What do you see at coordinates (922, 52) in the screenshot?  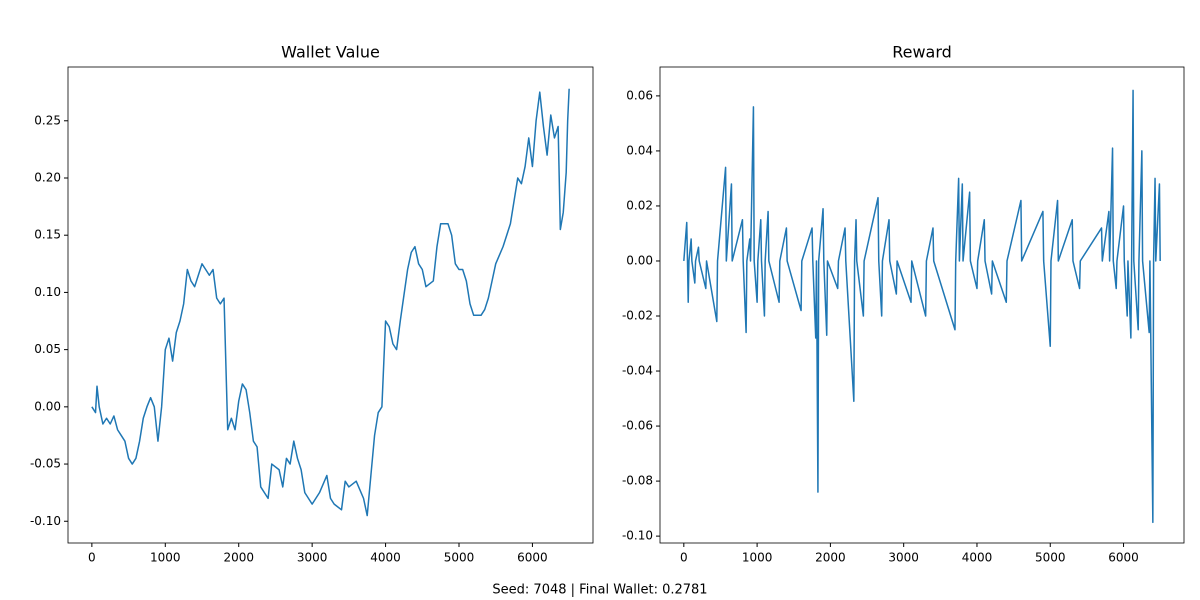 I see `axes-title: Reward` at bounding box center [922, 52].